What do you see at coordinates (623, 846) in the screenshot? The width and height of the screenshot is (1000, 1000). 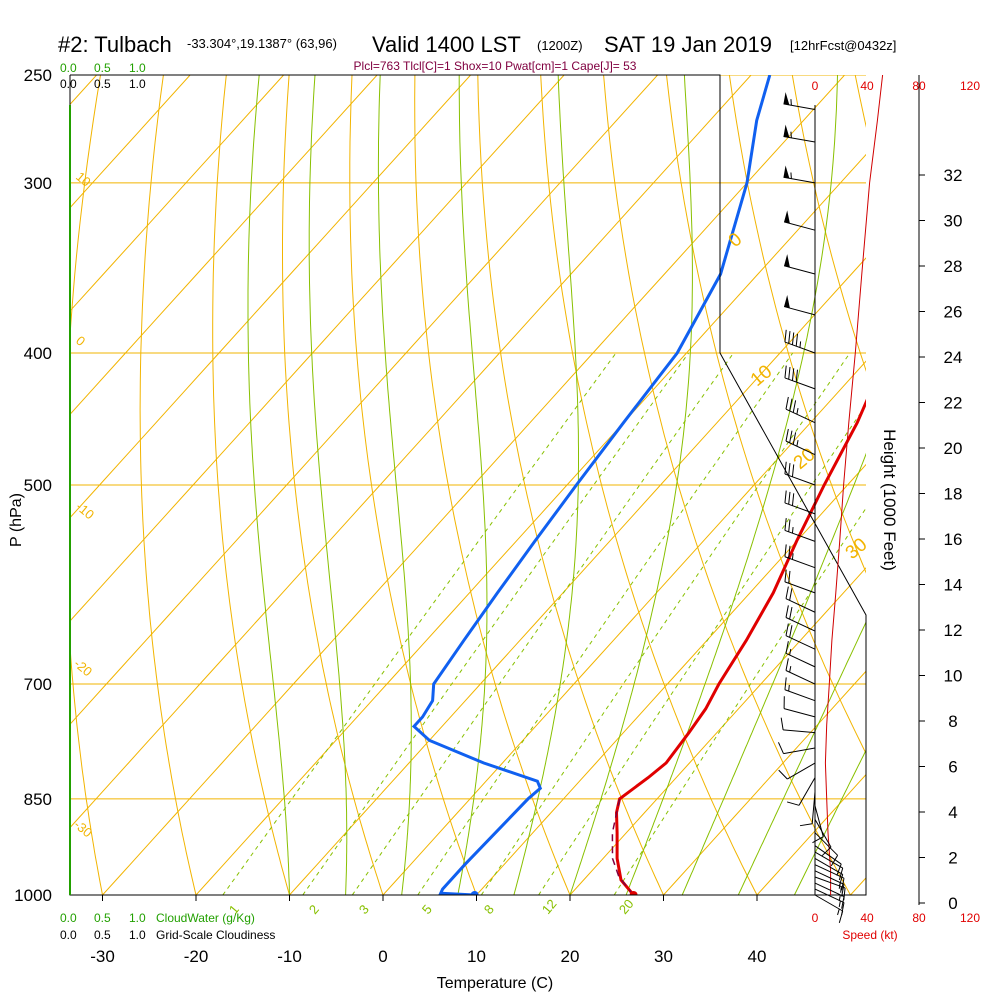 I see `profile-parcel` at bounding box center [623, 846].